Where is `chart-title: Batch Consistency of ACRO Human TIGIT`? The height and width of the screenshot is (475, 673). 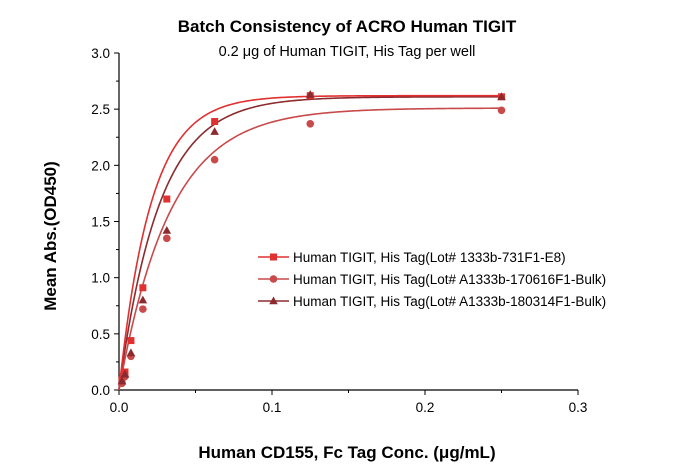 chart-title: Batch Consistency of ACRO Human TIGIT is located at coordinates (347, 26).